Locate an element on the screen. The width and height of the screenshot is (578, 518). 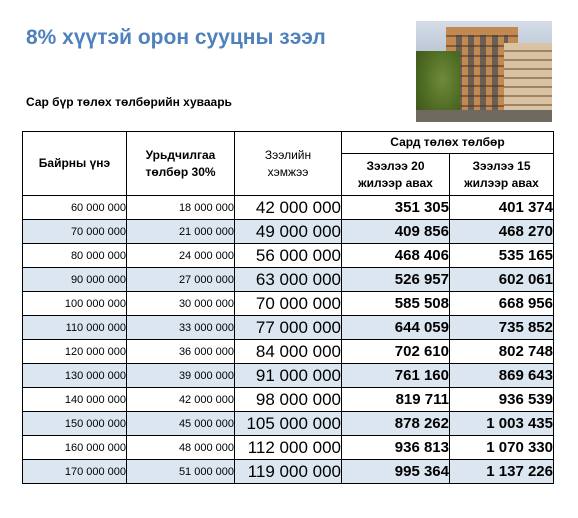
cell-price: 110 000 000 is located at coordinates (74, 327).